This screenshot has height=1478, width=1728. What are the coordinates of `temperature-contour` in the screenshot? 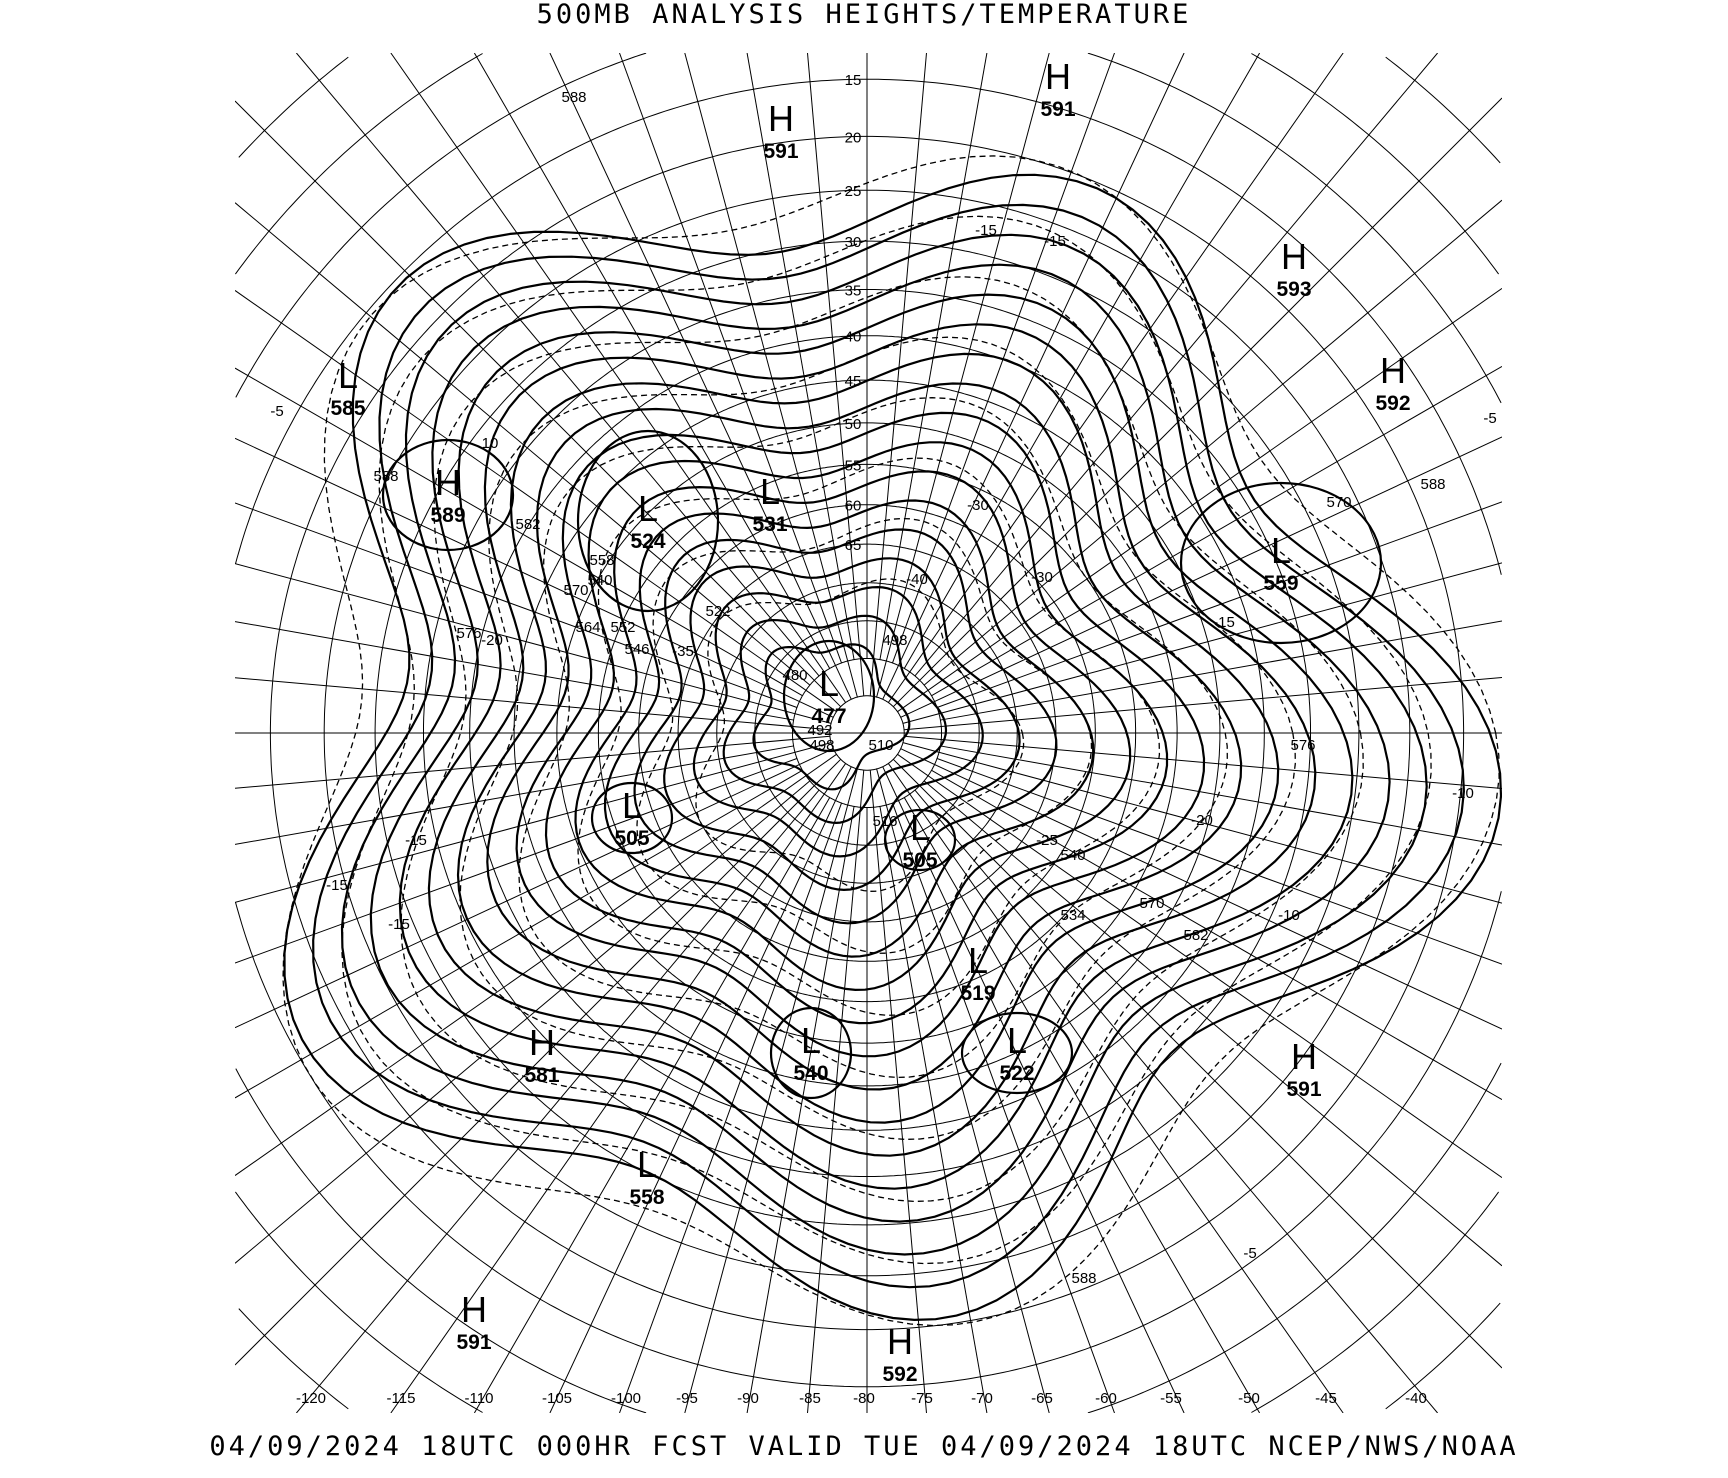 It's located at (860, 735).